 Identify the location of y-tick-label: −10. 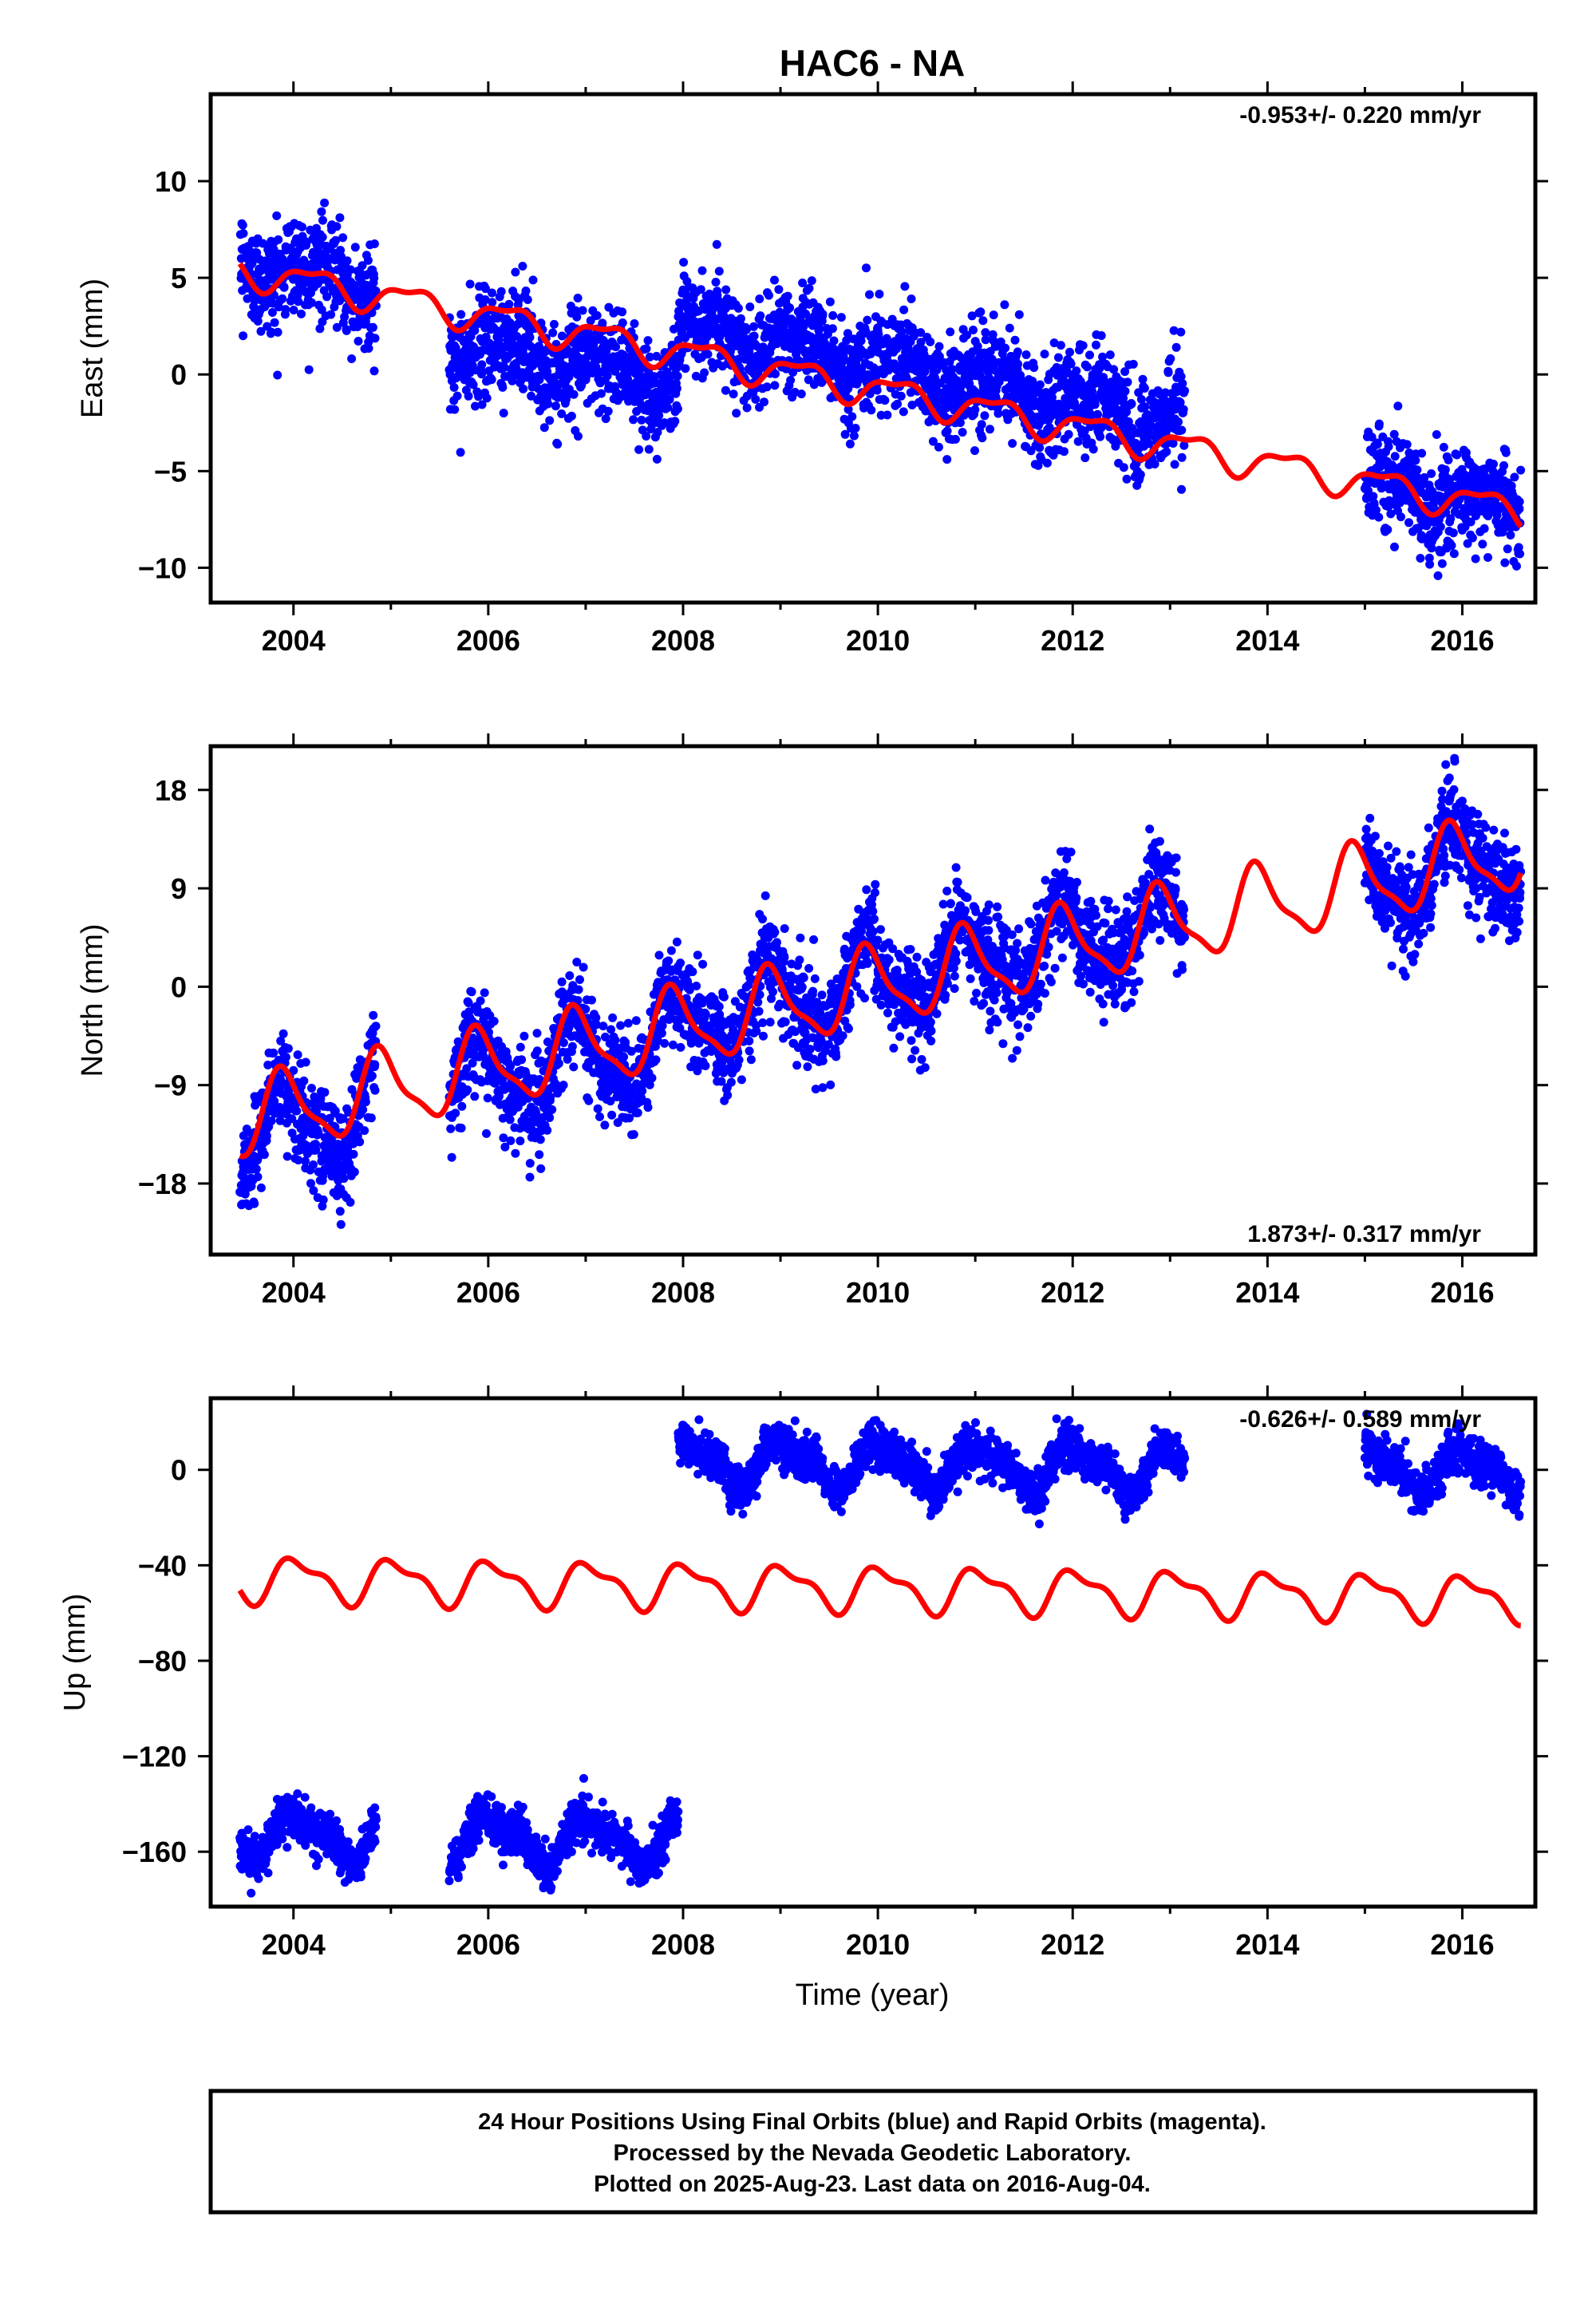
(162, 567).